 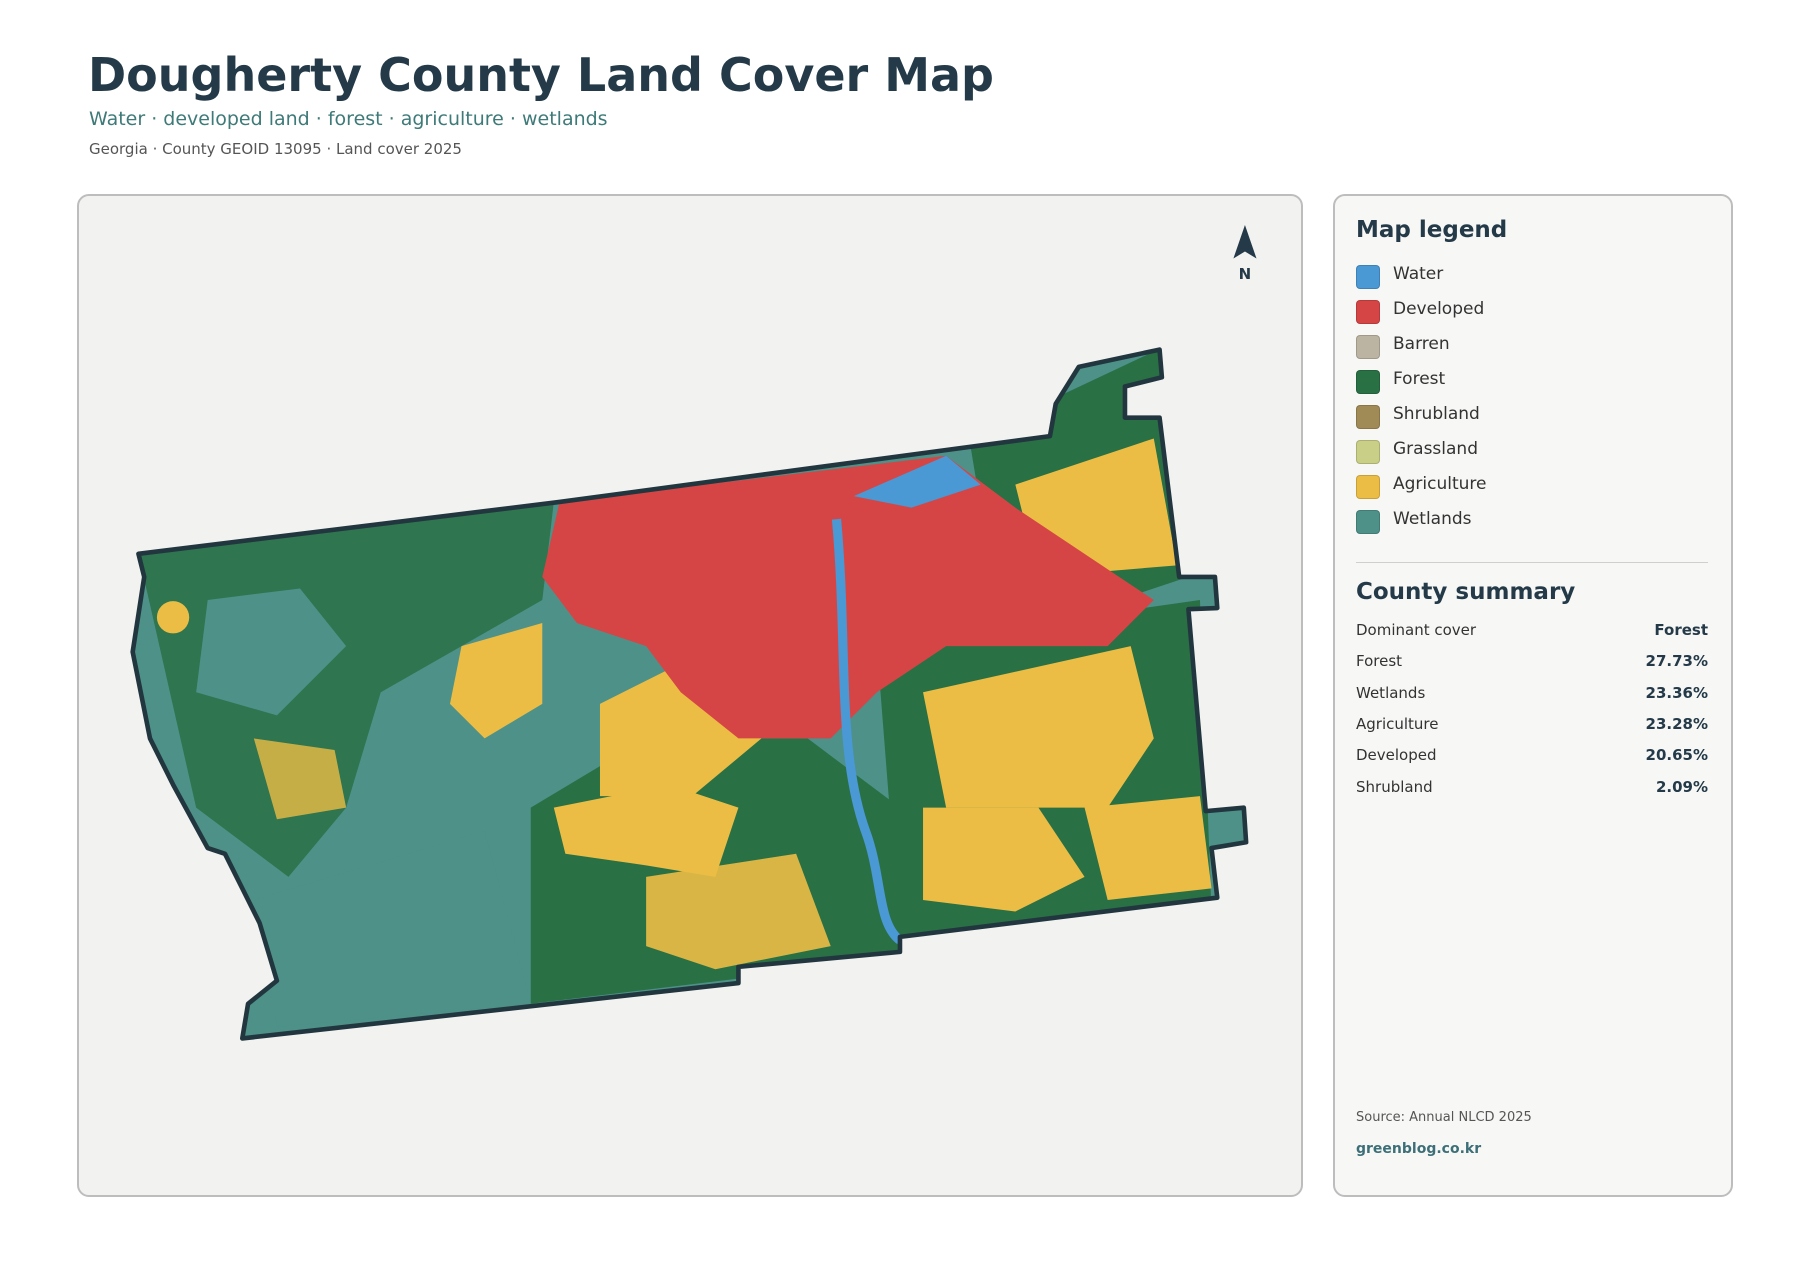 What do you see at coordinates (1397, 723) in the screenshot?
I see `summary-label: Agriculture` at bounding box center [1397, 723].